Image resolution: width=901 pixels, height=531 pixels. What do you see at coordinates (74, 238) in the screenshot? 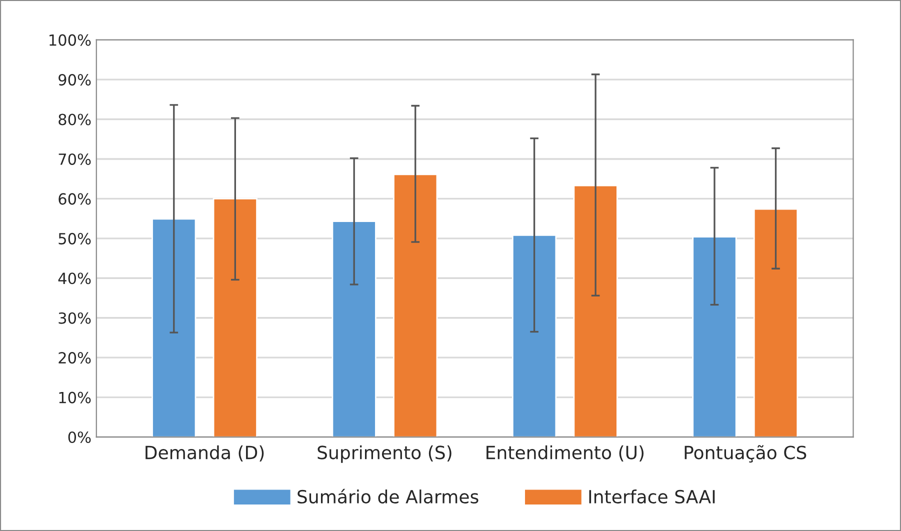
I see `y-tick-label: 50%` at bounding box center [74, 238].